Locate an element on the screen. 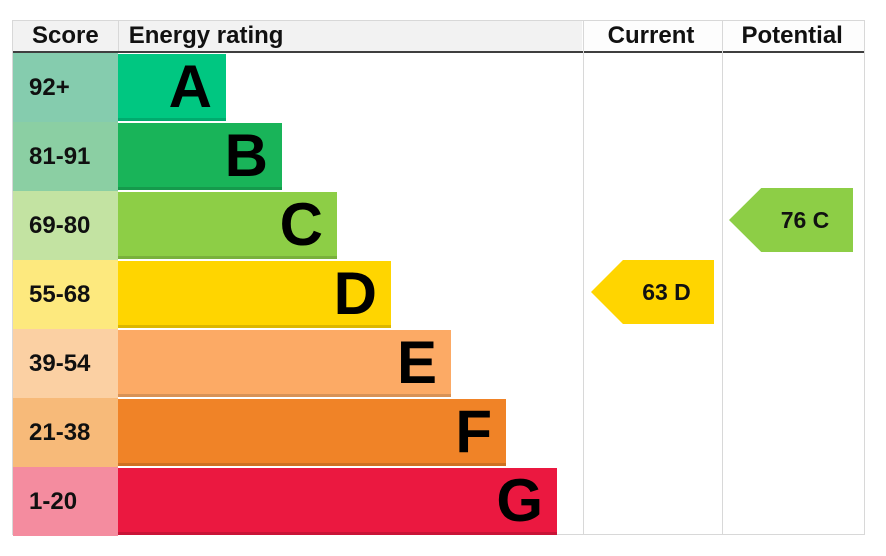 This screenshot has width=886, height=556. rating-letter-a: A is located at coordinates (190, 86).